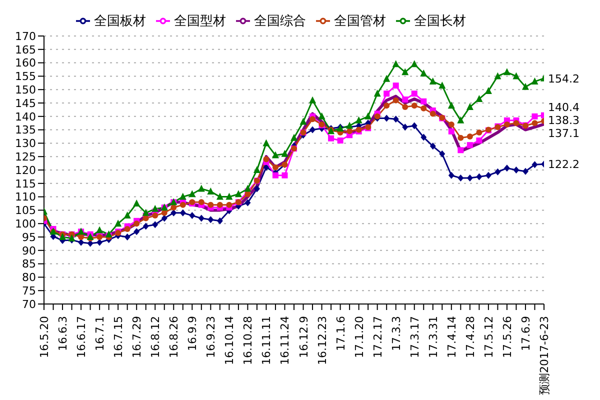 This screenshot has width=600, height=400. Describe the element at coordinates (525, 333) in the screenshot. I see `x-tick-label: 17.6.9` at that location.